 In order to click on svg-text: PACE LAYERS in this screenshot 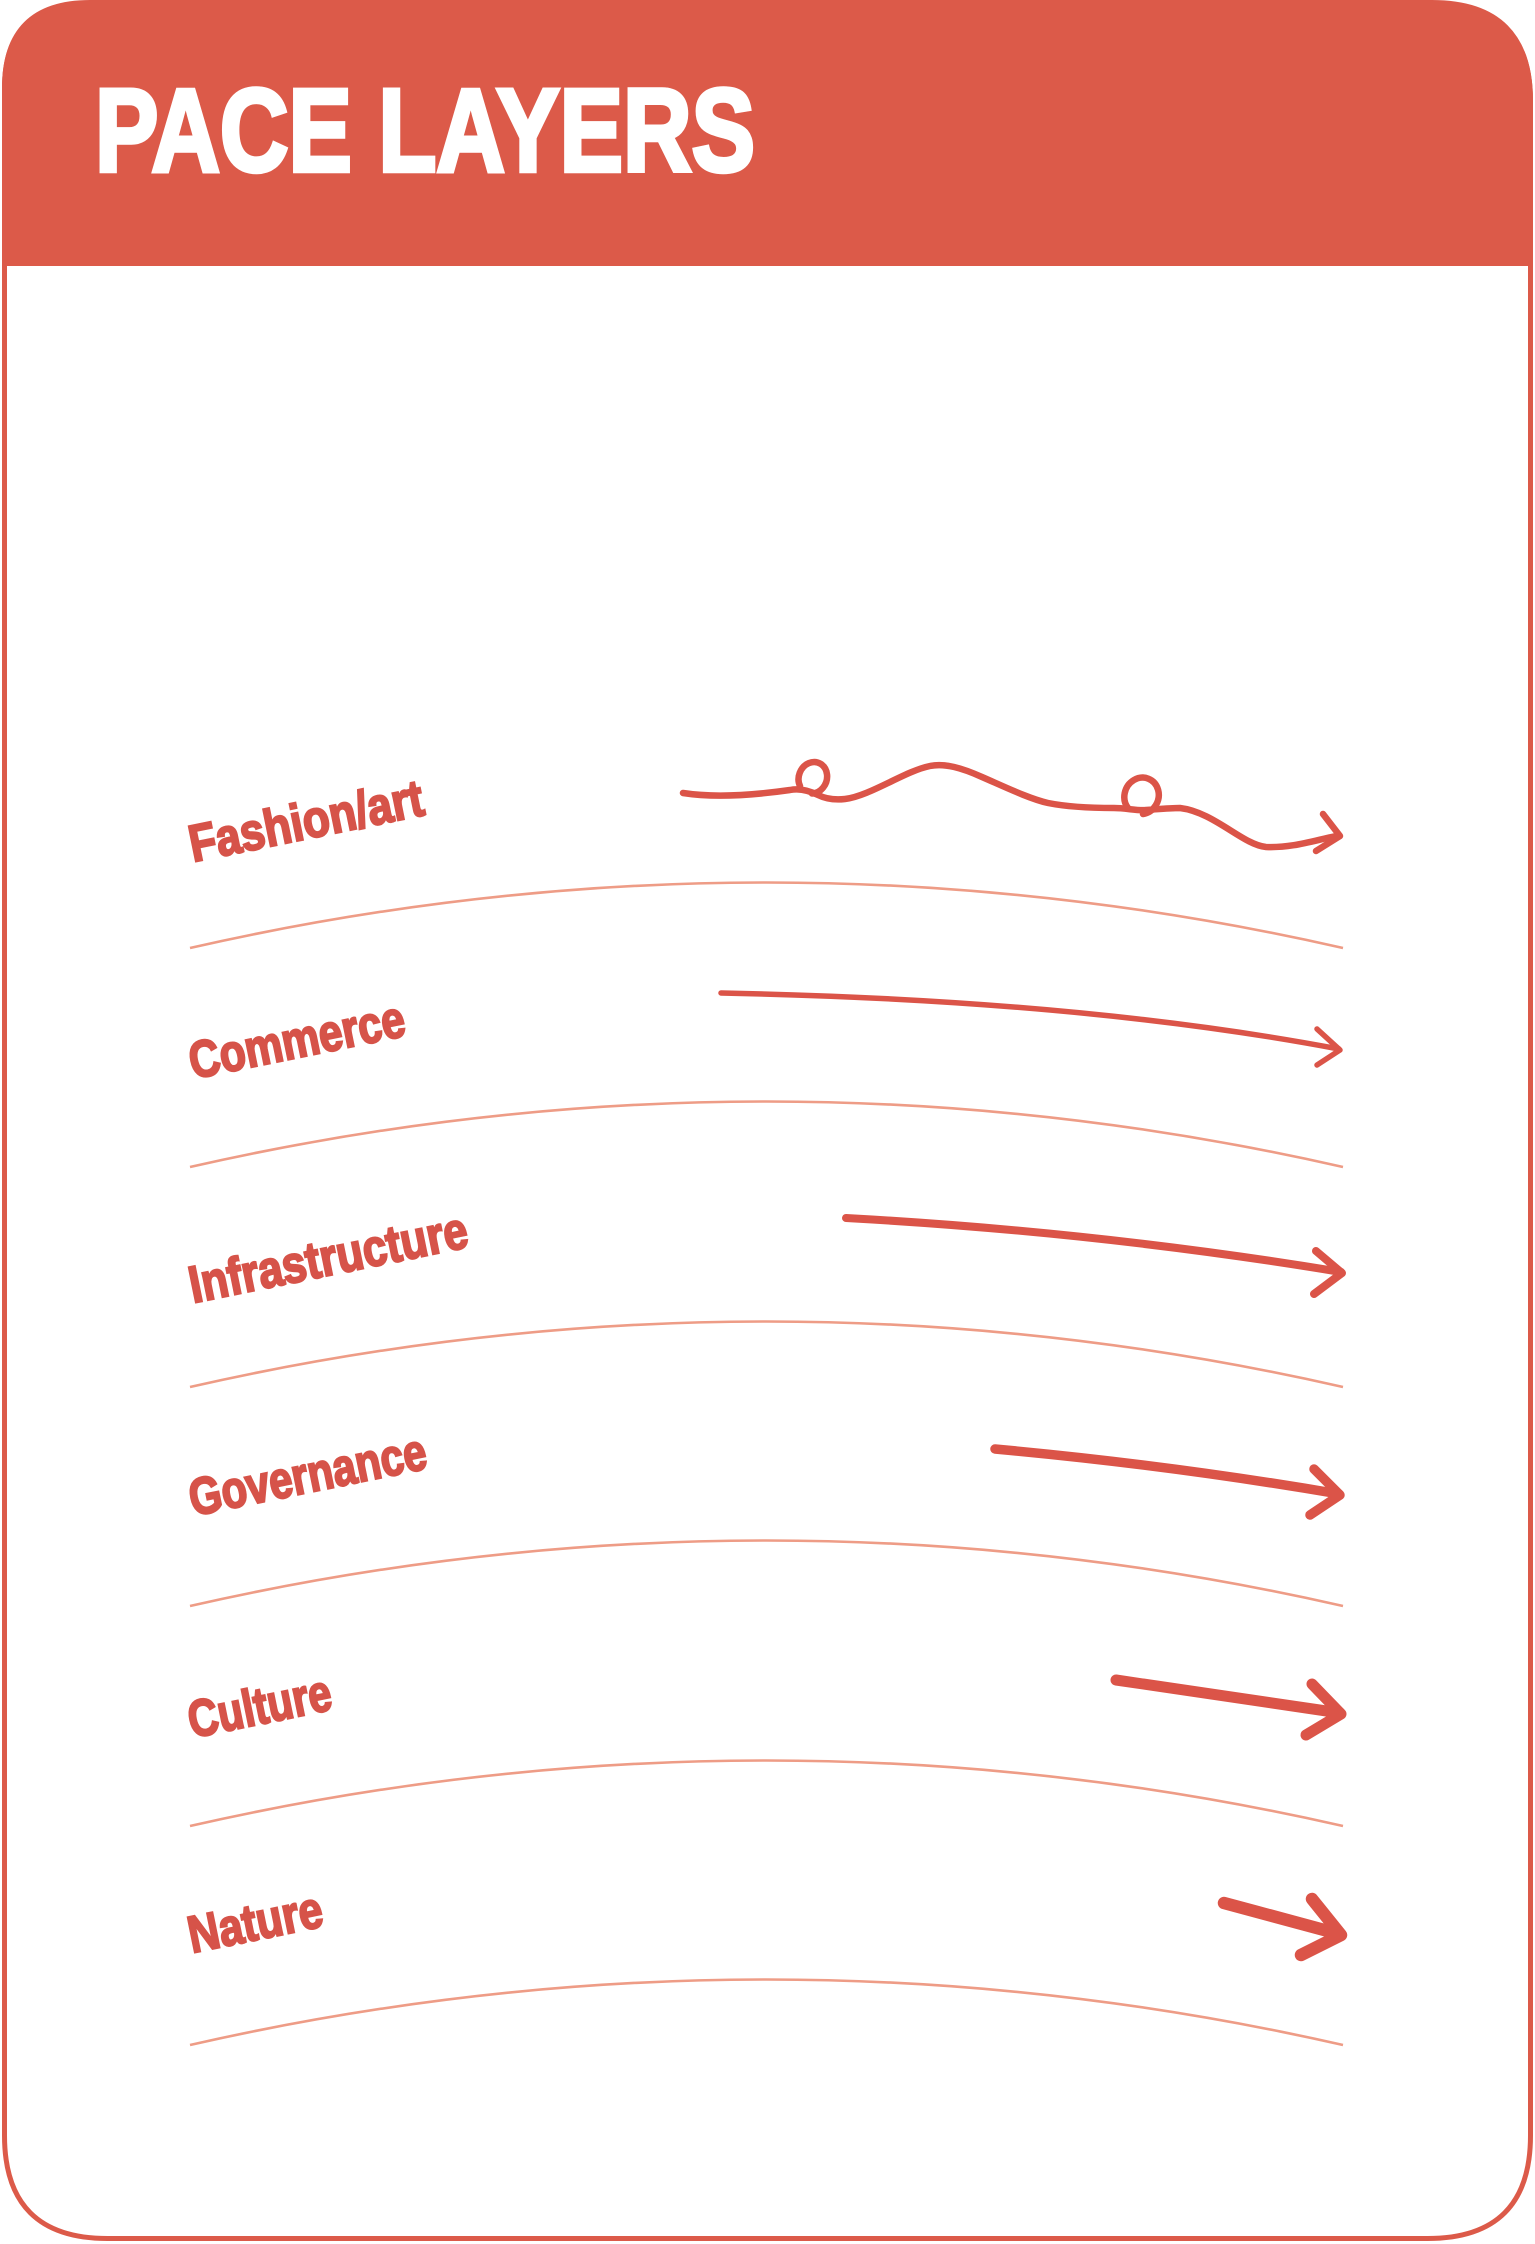, I will do `click(425, 131)`.